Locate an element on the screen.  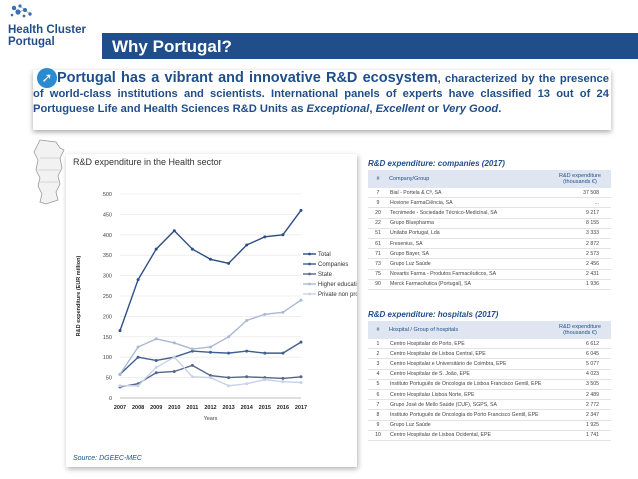
cell-name: Centro Hospitalar de S. João, EPE is located at coordinates (468, 374).